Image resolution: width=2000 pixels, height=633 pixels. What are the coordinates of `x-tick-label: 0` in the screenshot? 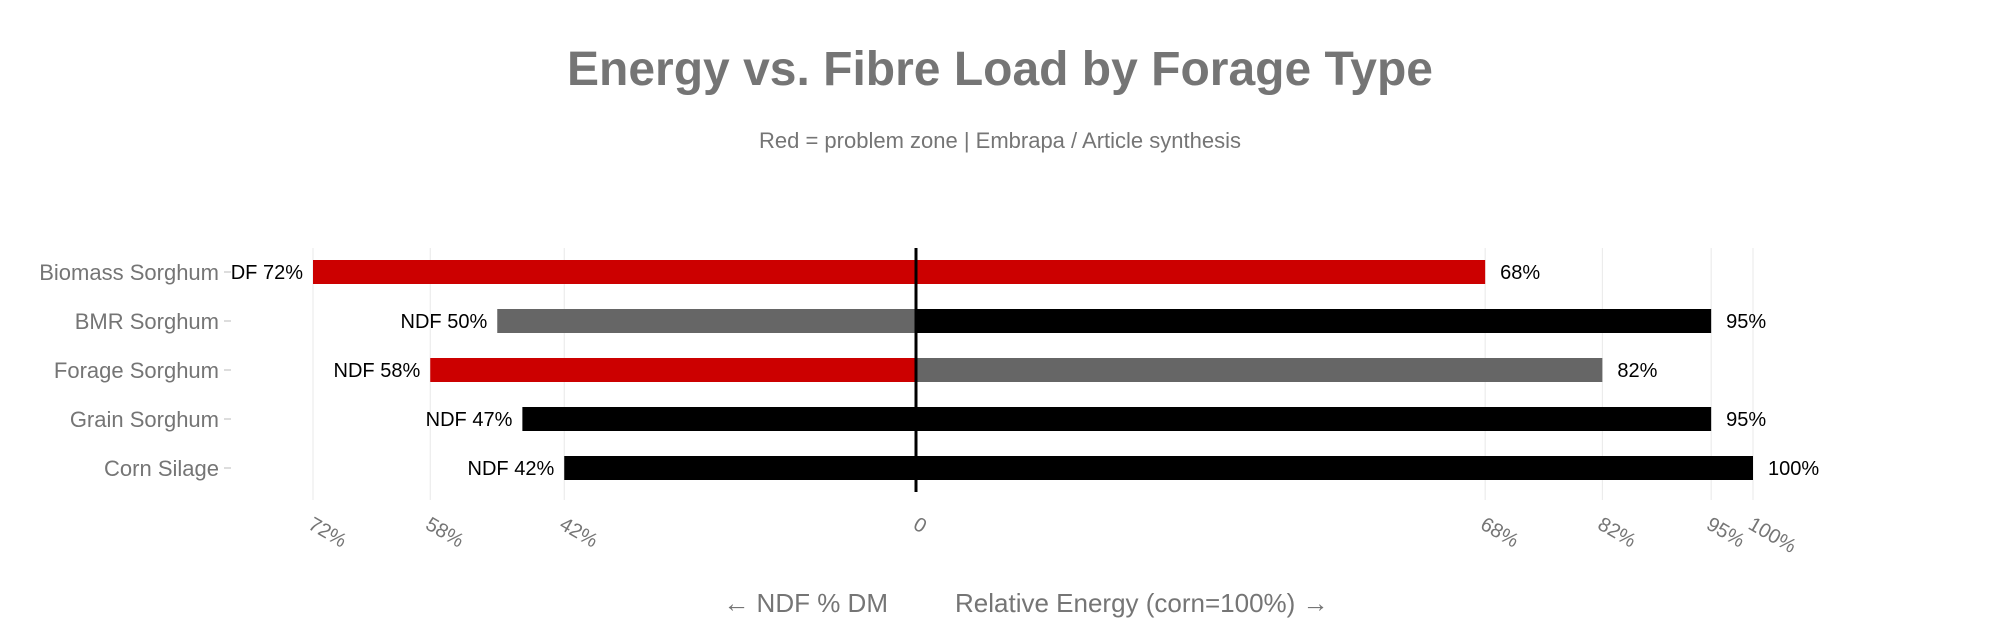 It's located at (920, 525).